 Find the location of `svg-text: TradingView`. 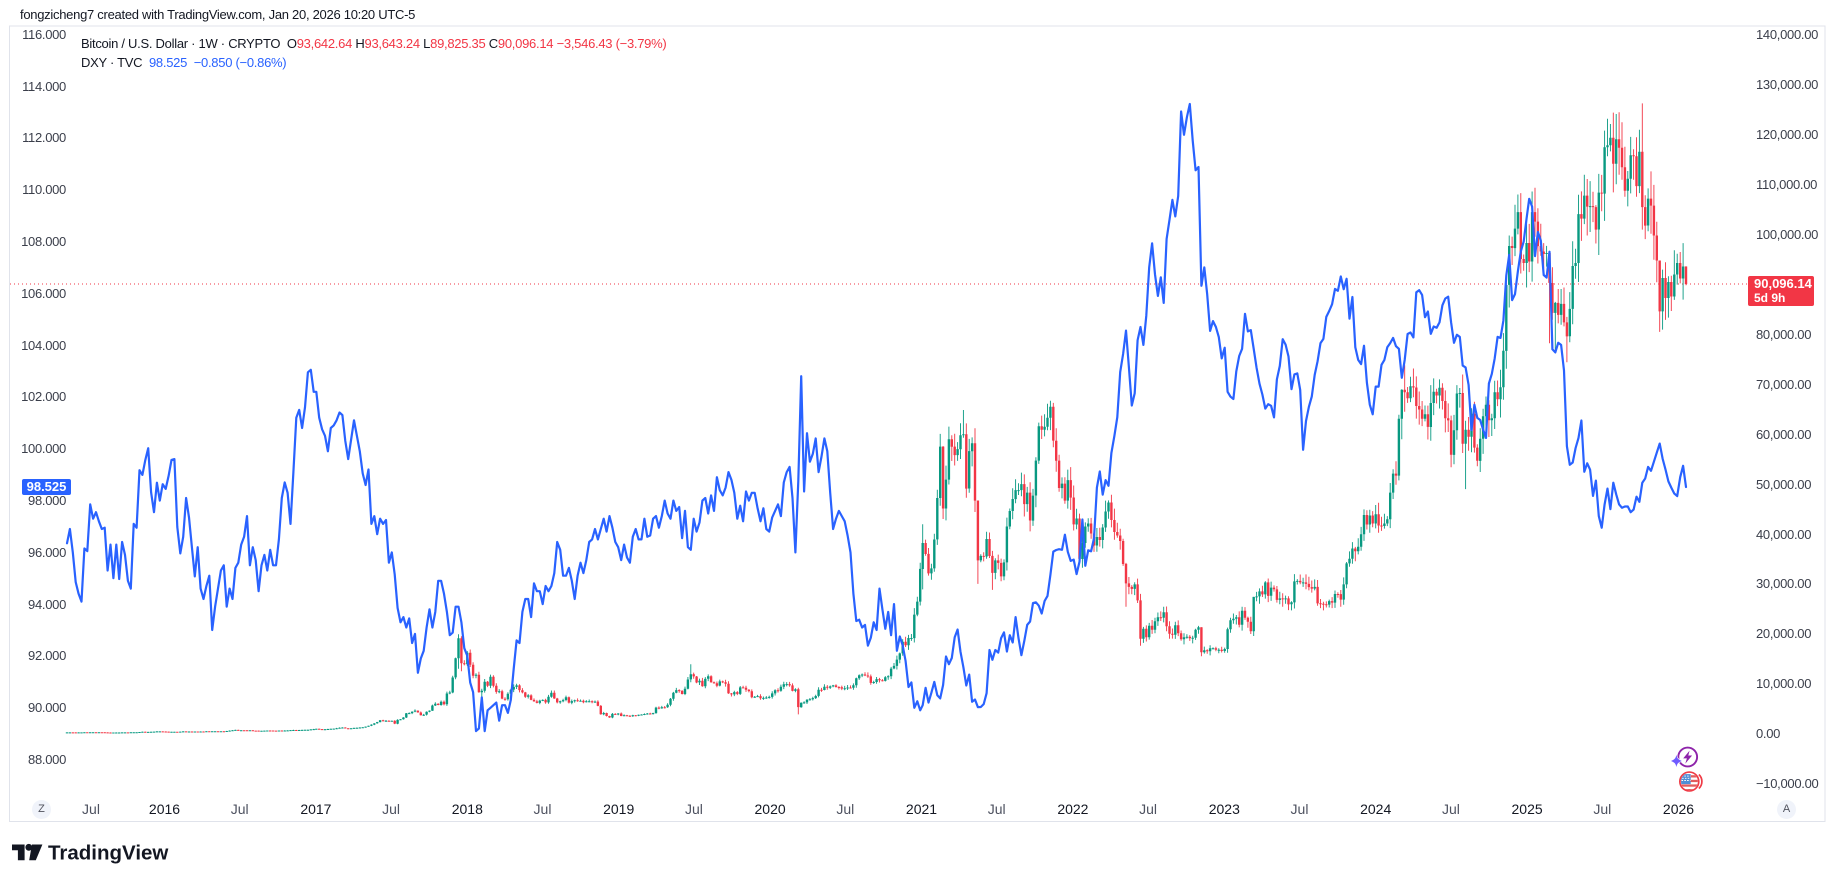

svg-text: TradingView is located at coordinates (108, 854).